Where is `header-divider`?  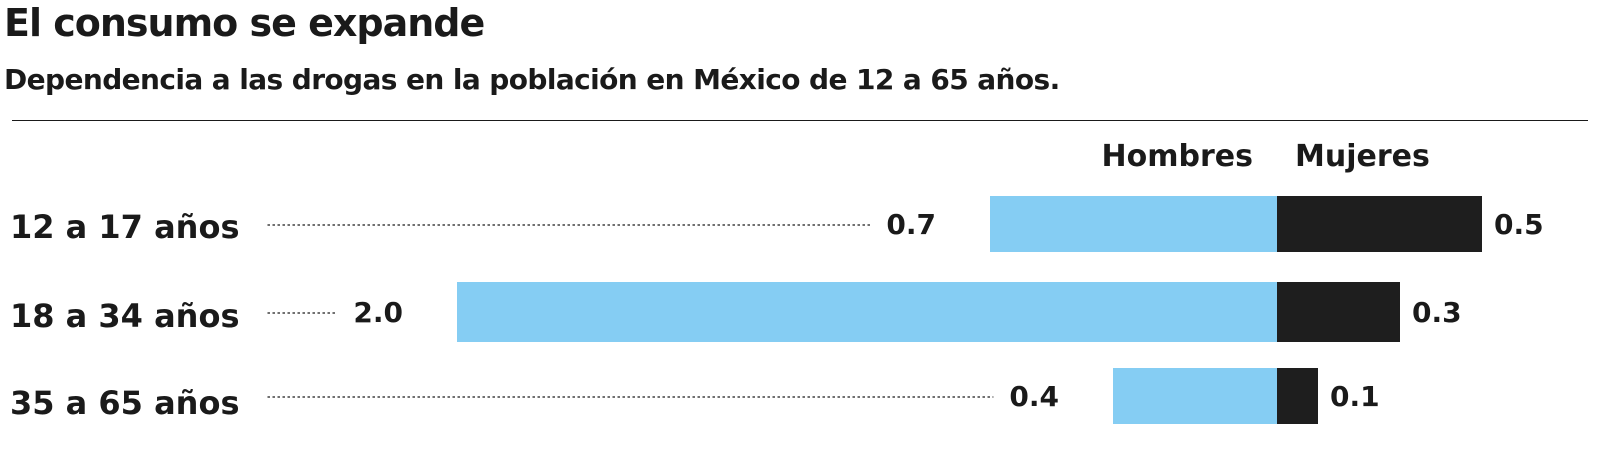 header-divider is located at coordinates (800, 120).